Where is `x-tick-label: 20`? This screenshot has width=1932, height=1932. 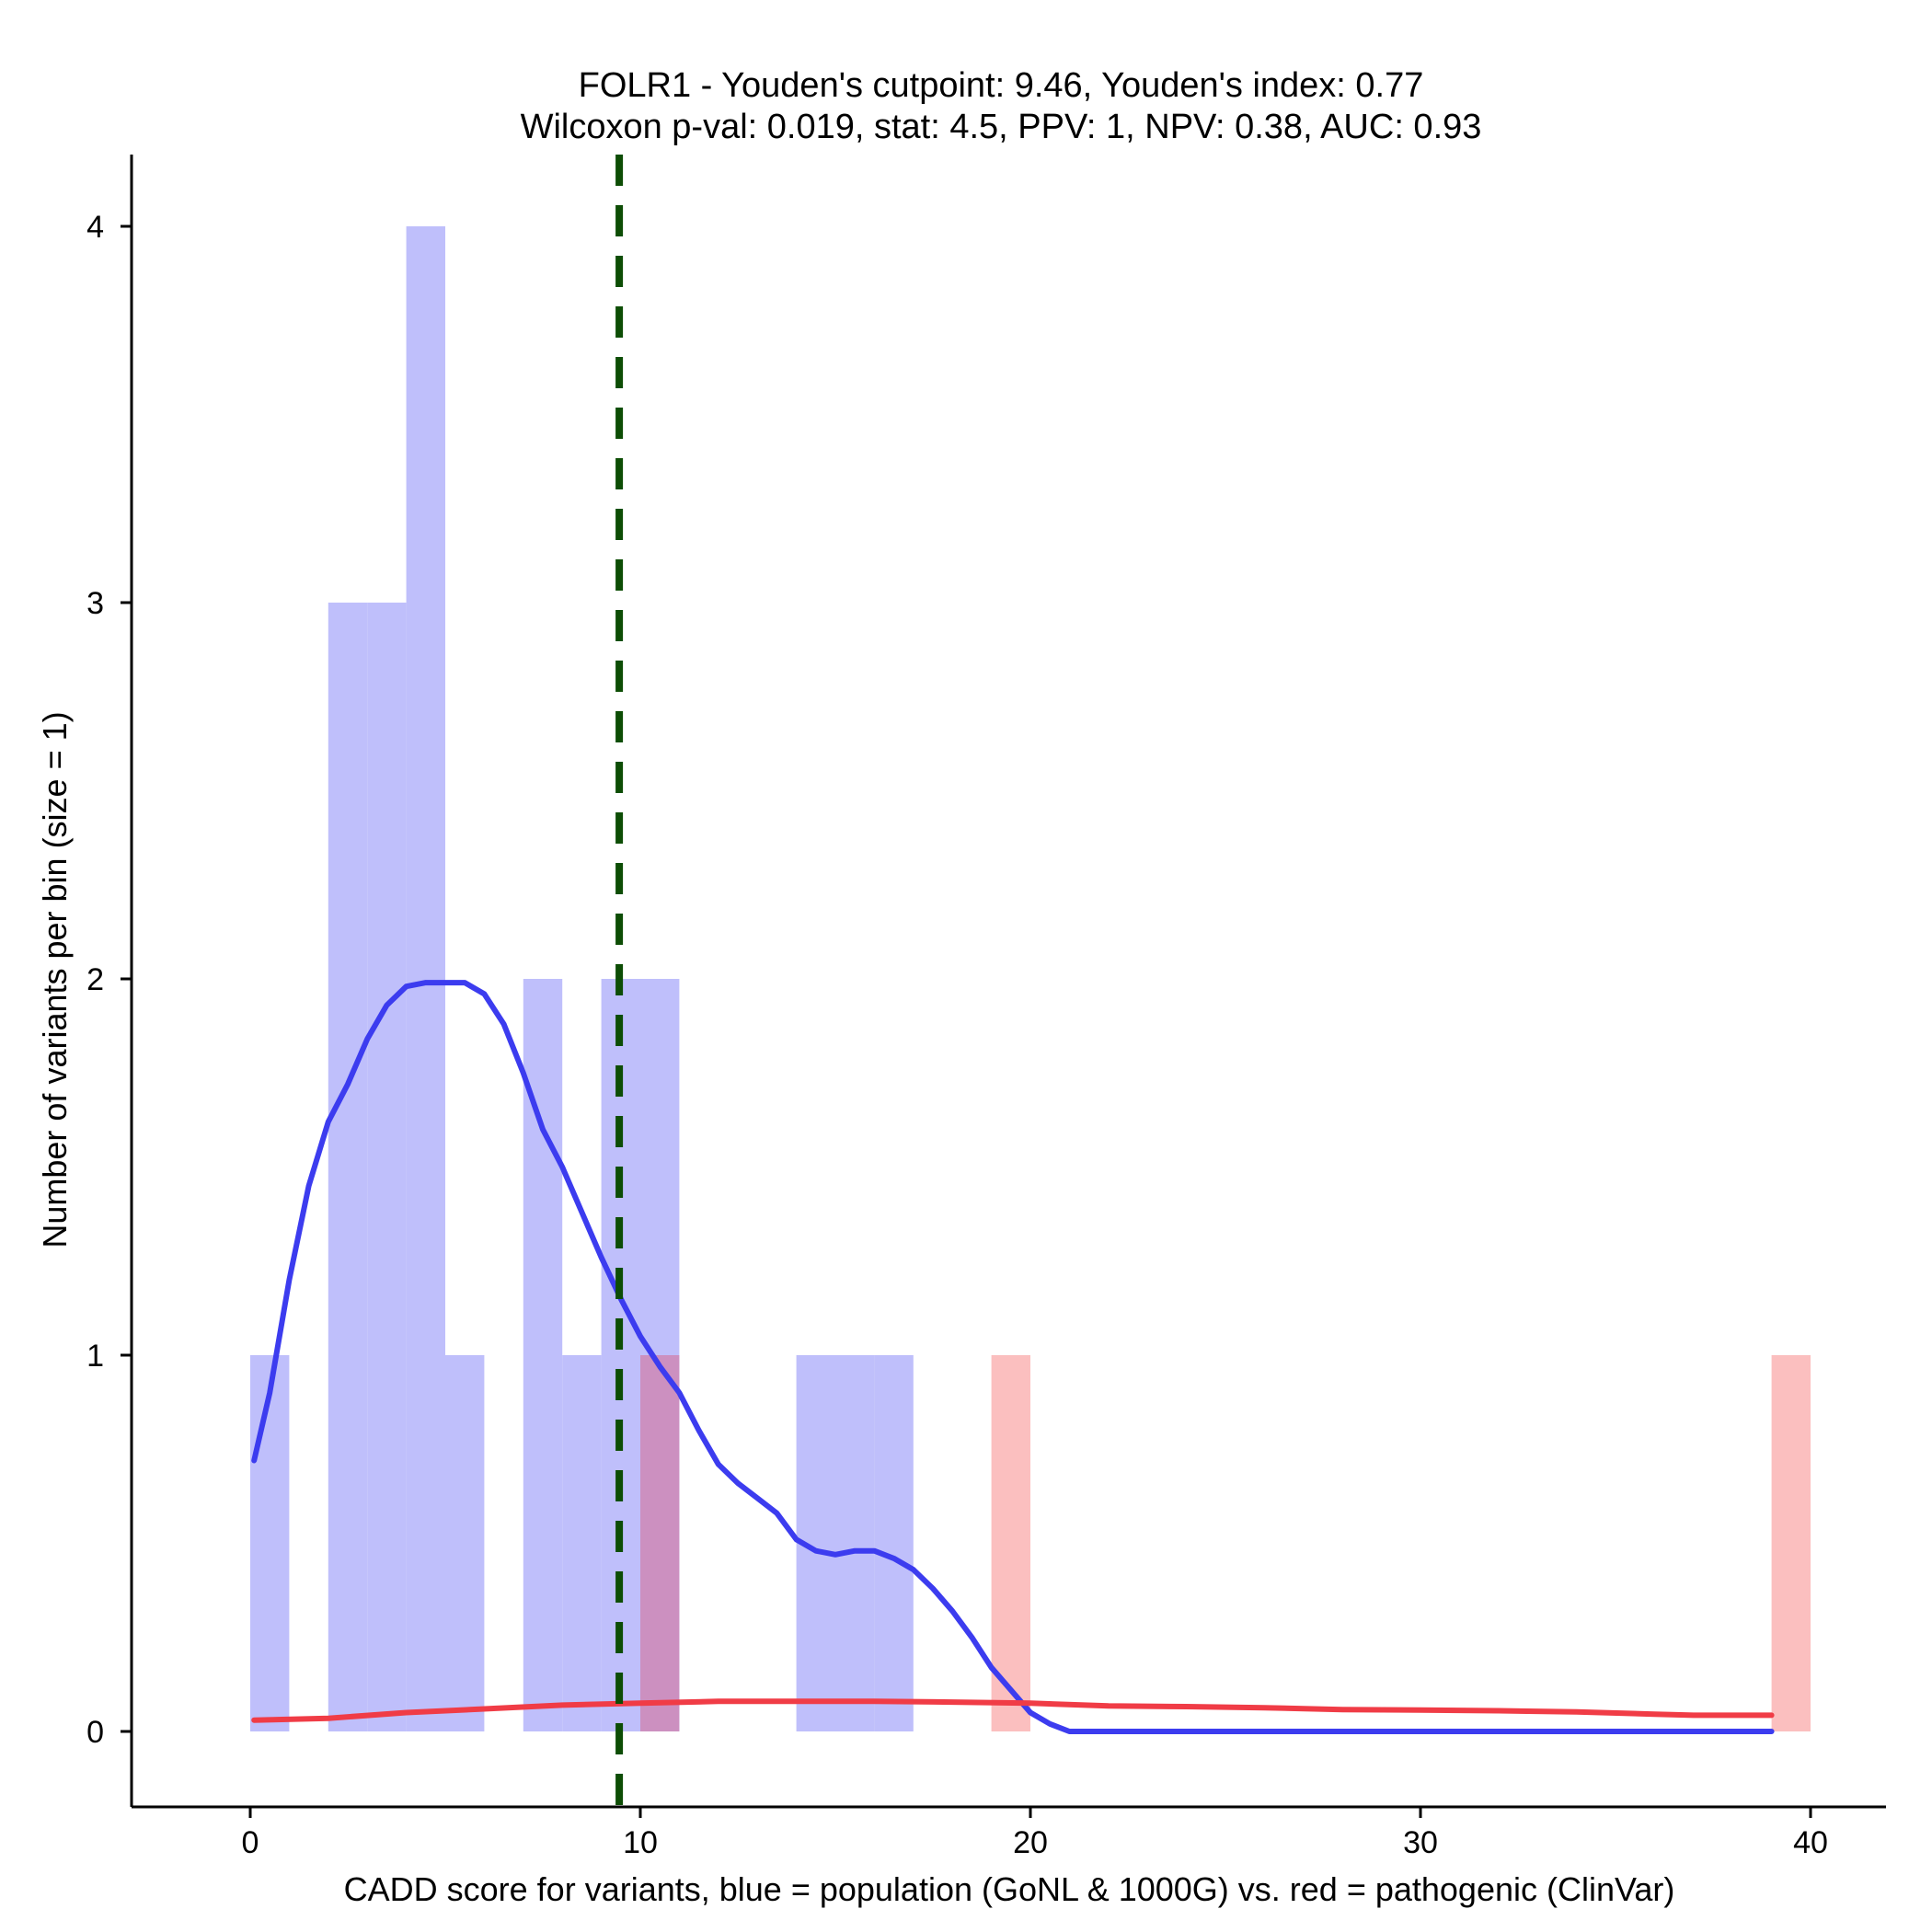
x-tick-label: 20 is located at coordinates (1030, 1842).